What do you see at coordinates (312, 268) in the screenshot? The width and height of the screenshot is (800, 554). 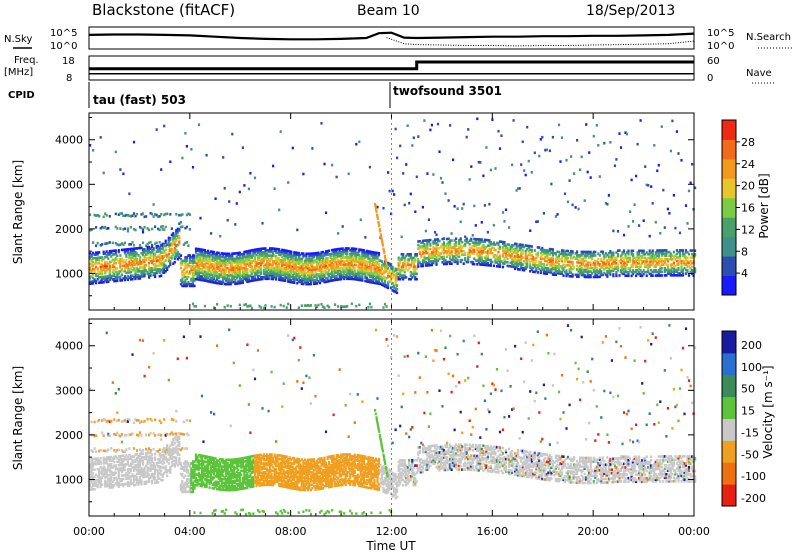 I see `power-cell-2004` at bounding box center [312, 268].